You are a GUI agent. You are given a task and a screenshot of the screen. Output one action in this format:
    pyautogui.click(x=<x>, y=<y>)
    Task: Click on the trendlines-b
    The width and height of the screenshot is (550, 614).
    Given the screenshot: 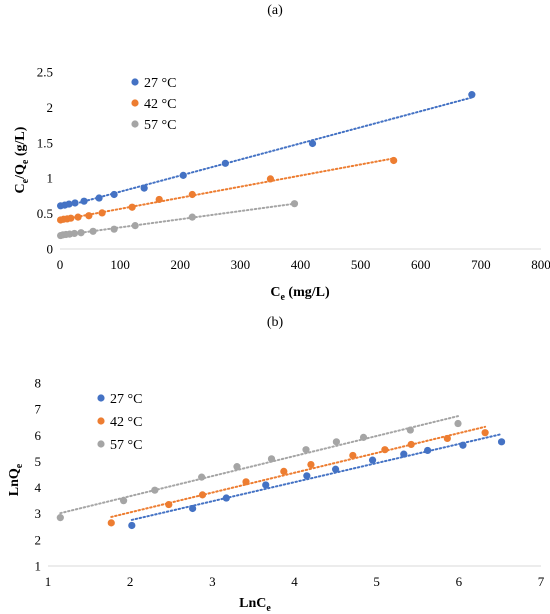 What is the action you would take?
    pyautogui.click(x=281, y=468)
    